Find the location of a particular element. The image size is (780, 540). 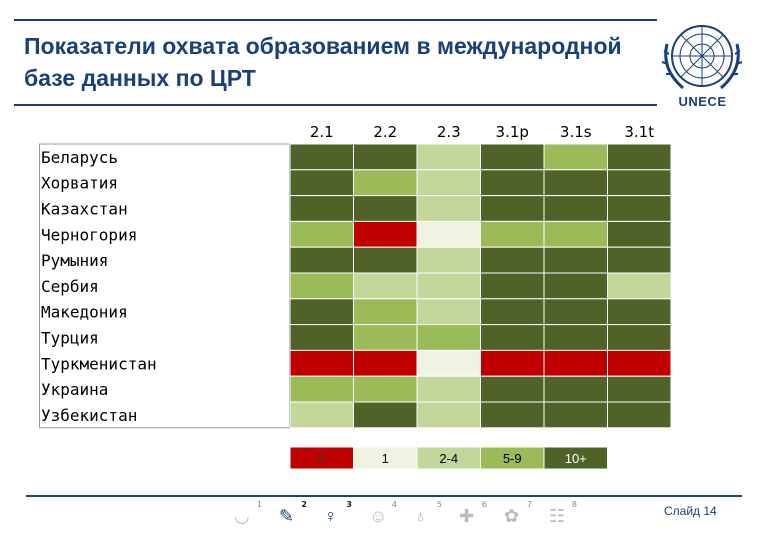

row-label: Сербия is located at coordinates (70, 286).